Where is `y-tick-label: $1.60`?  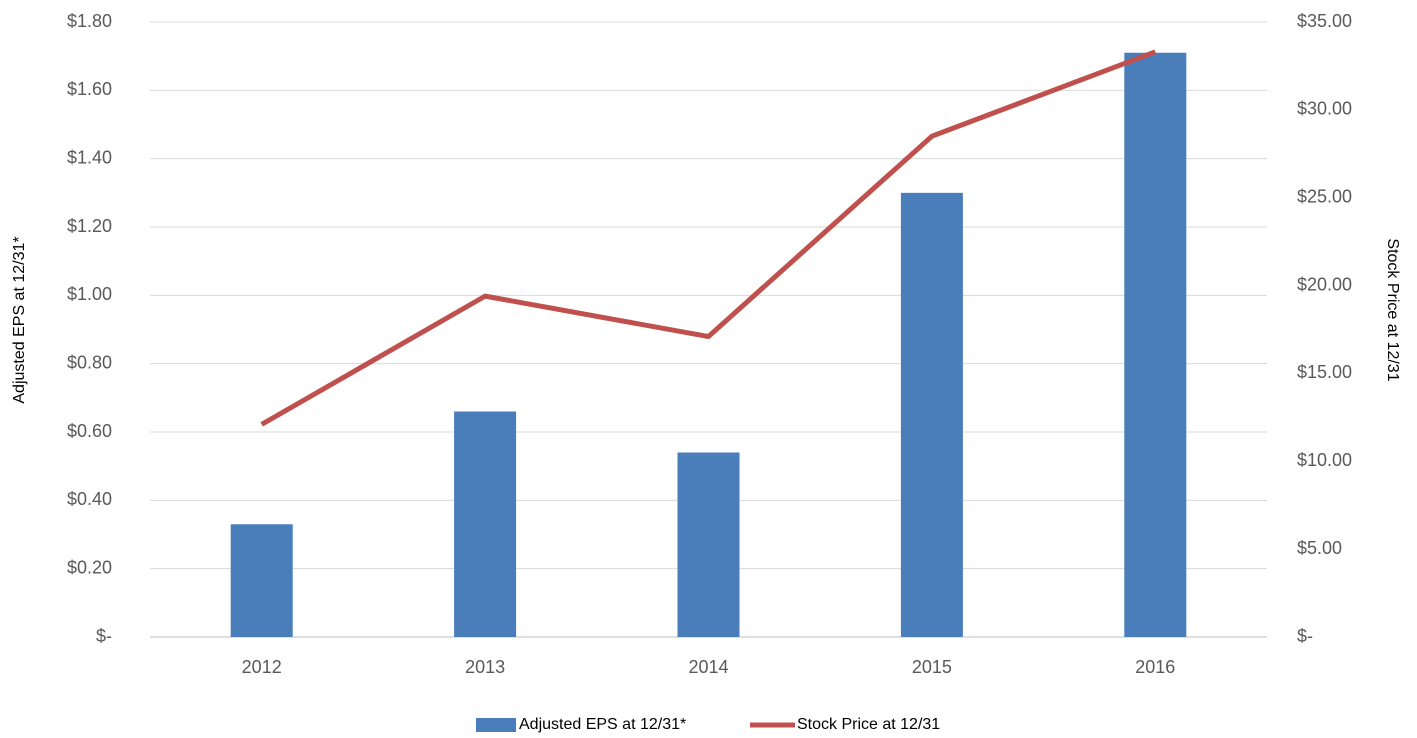
y-tick-label: $1.60 is located at coordinates (89, 89).